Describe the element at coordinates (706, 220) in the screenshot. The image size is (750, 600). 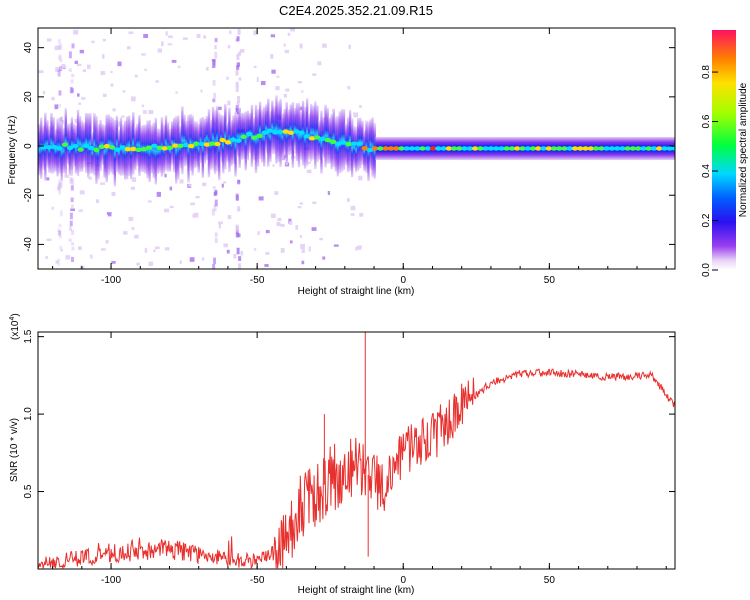
I see `colorbar-tick-label: 0.2` at that location.